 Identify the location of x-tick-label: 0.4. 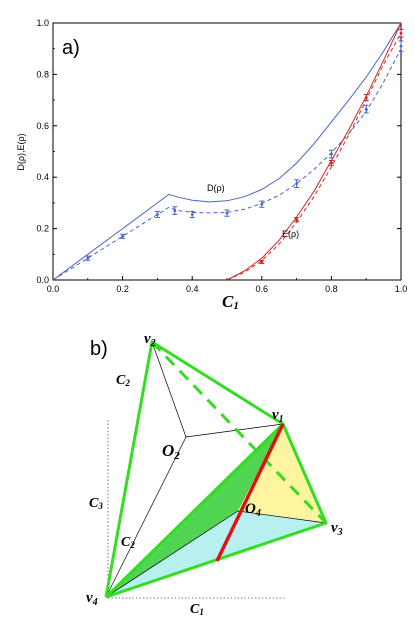
(192, 289).